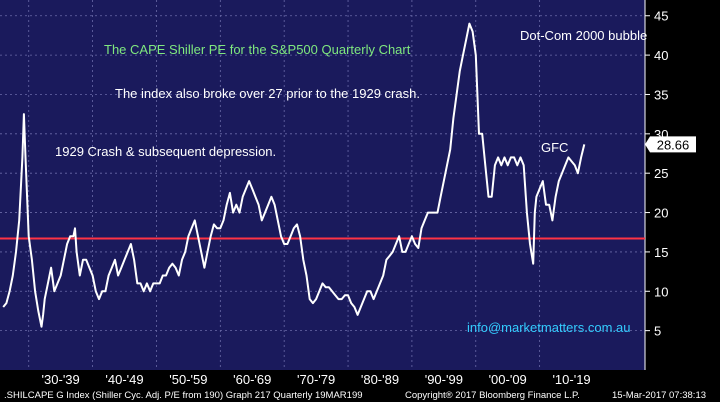 The image size is (720, 402). Describe the element at coordinates (571, 379) in the screenshot. I see `x-tick-label: '10-'19` at that location.